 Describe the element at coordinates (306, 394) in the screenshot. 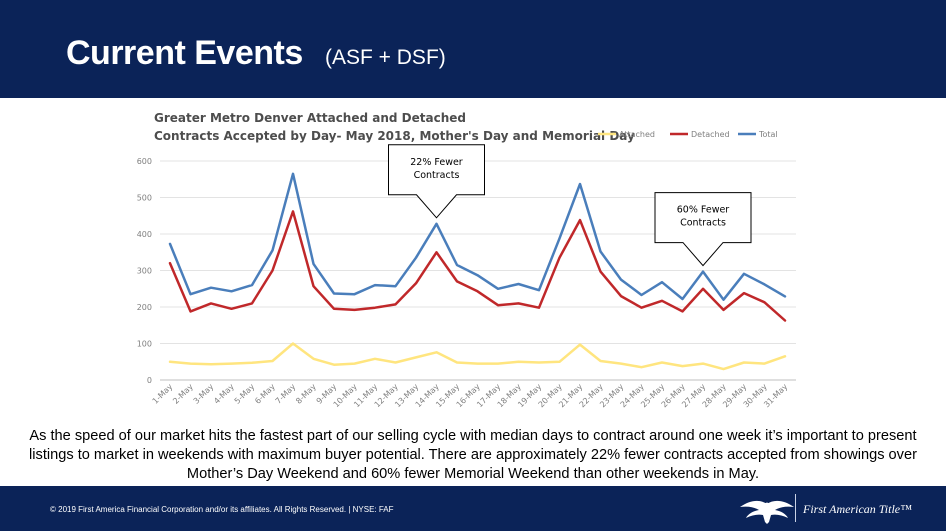

I see `x-tick-label: 8-May` at that location.